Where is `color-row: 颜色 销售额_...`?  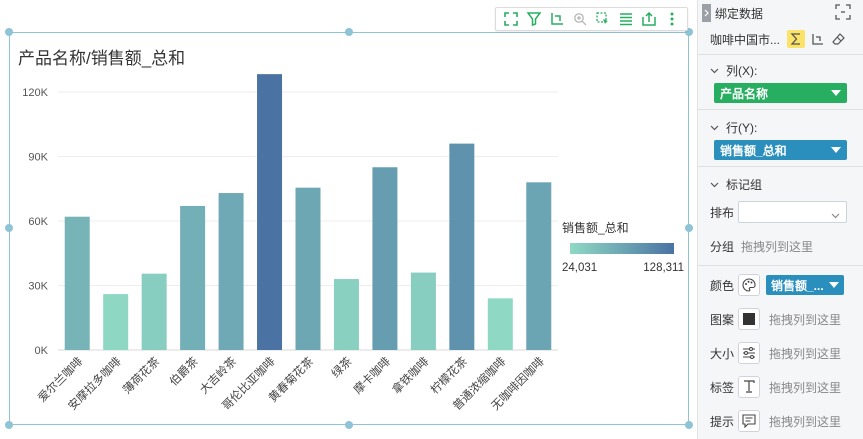
color-row: 颜色 销售额_... is located at coordinates (780, 285).